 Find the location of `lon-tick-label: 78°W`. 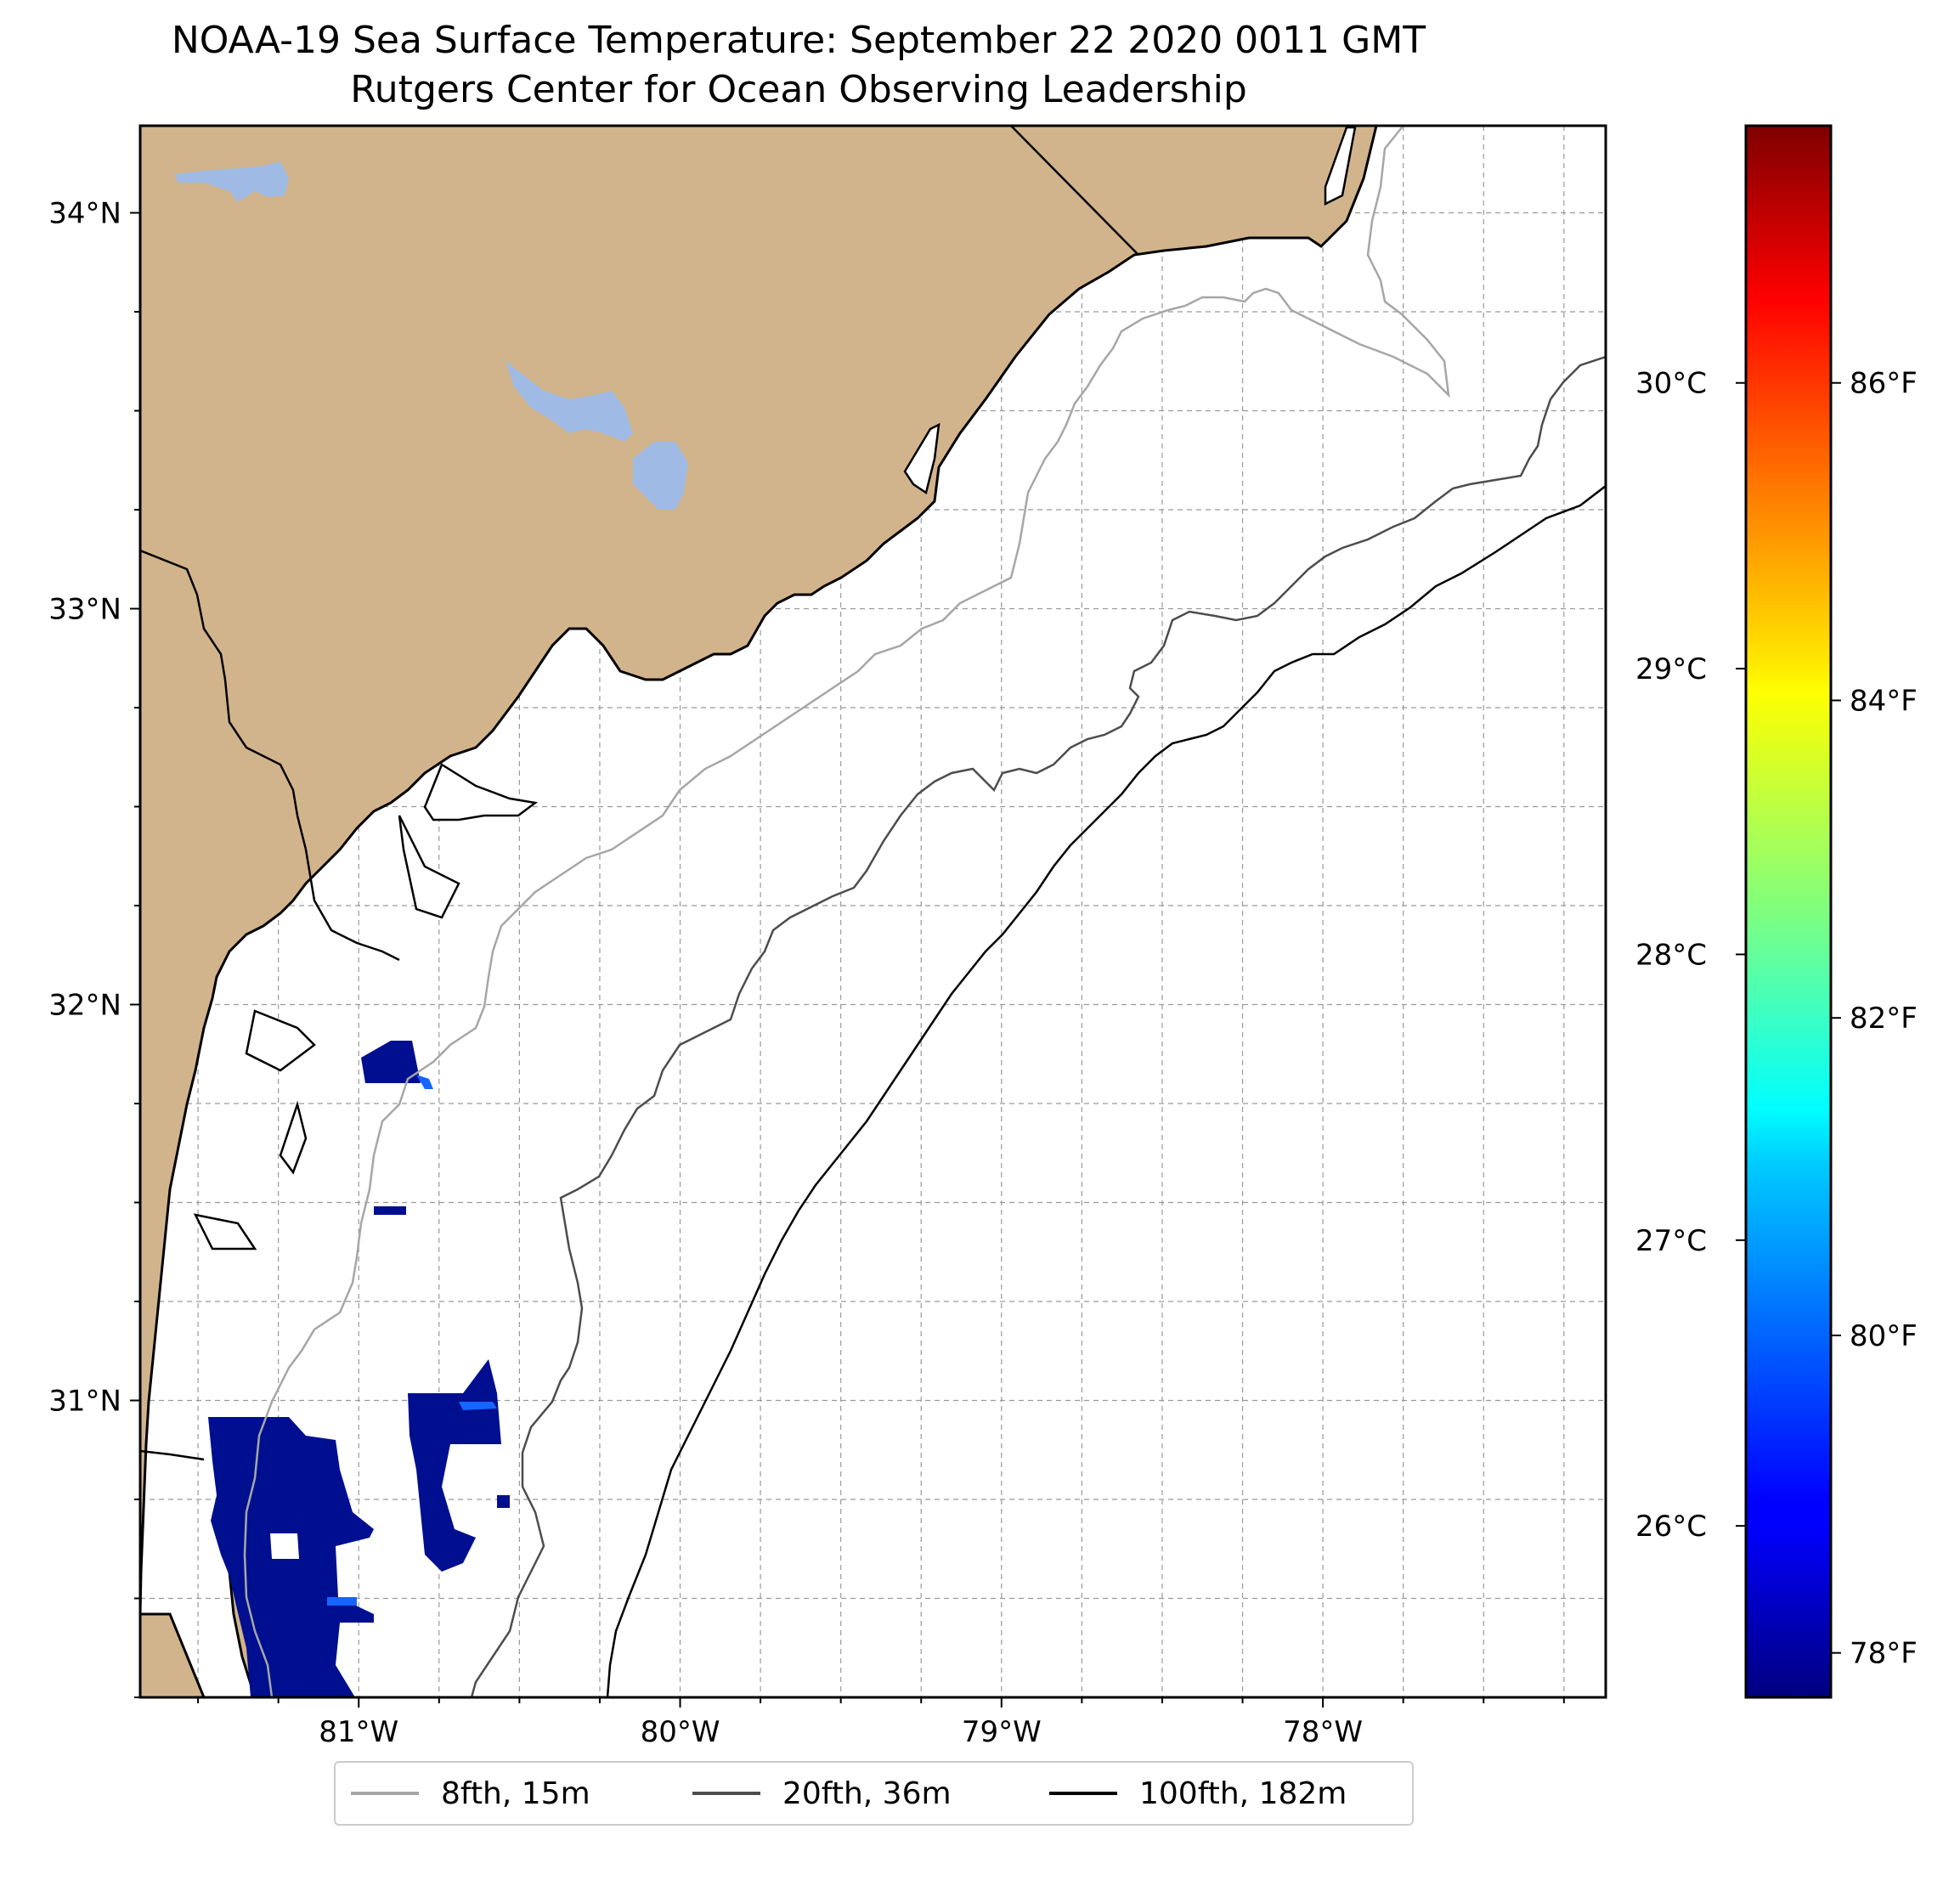

lon-tick-label: 78°W is located at coordinates (1323, 1732).